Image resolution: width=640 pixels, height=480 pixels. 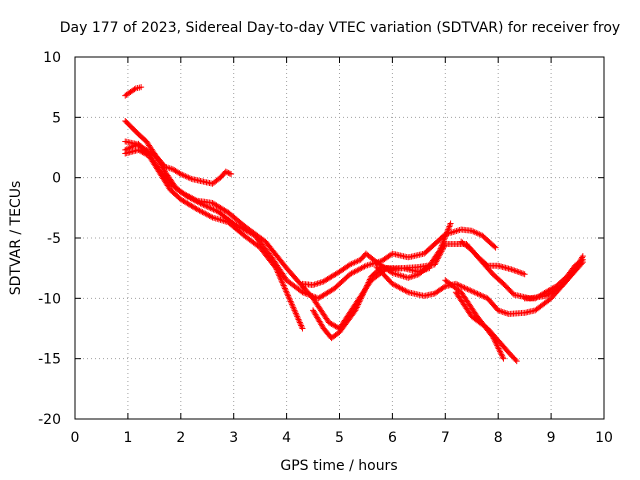 I want to click on x-tick-label: 8, so click(x=498, y=438).